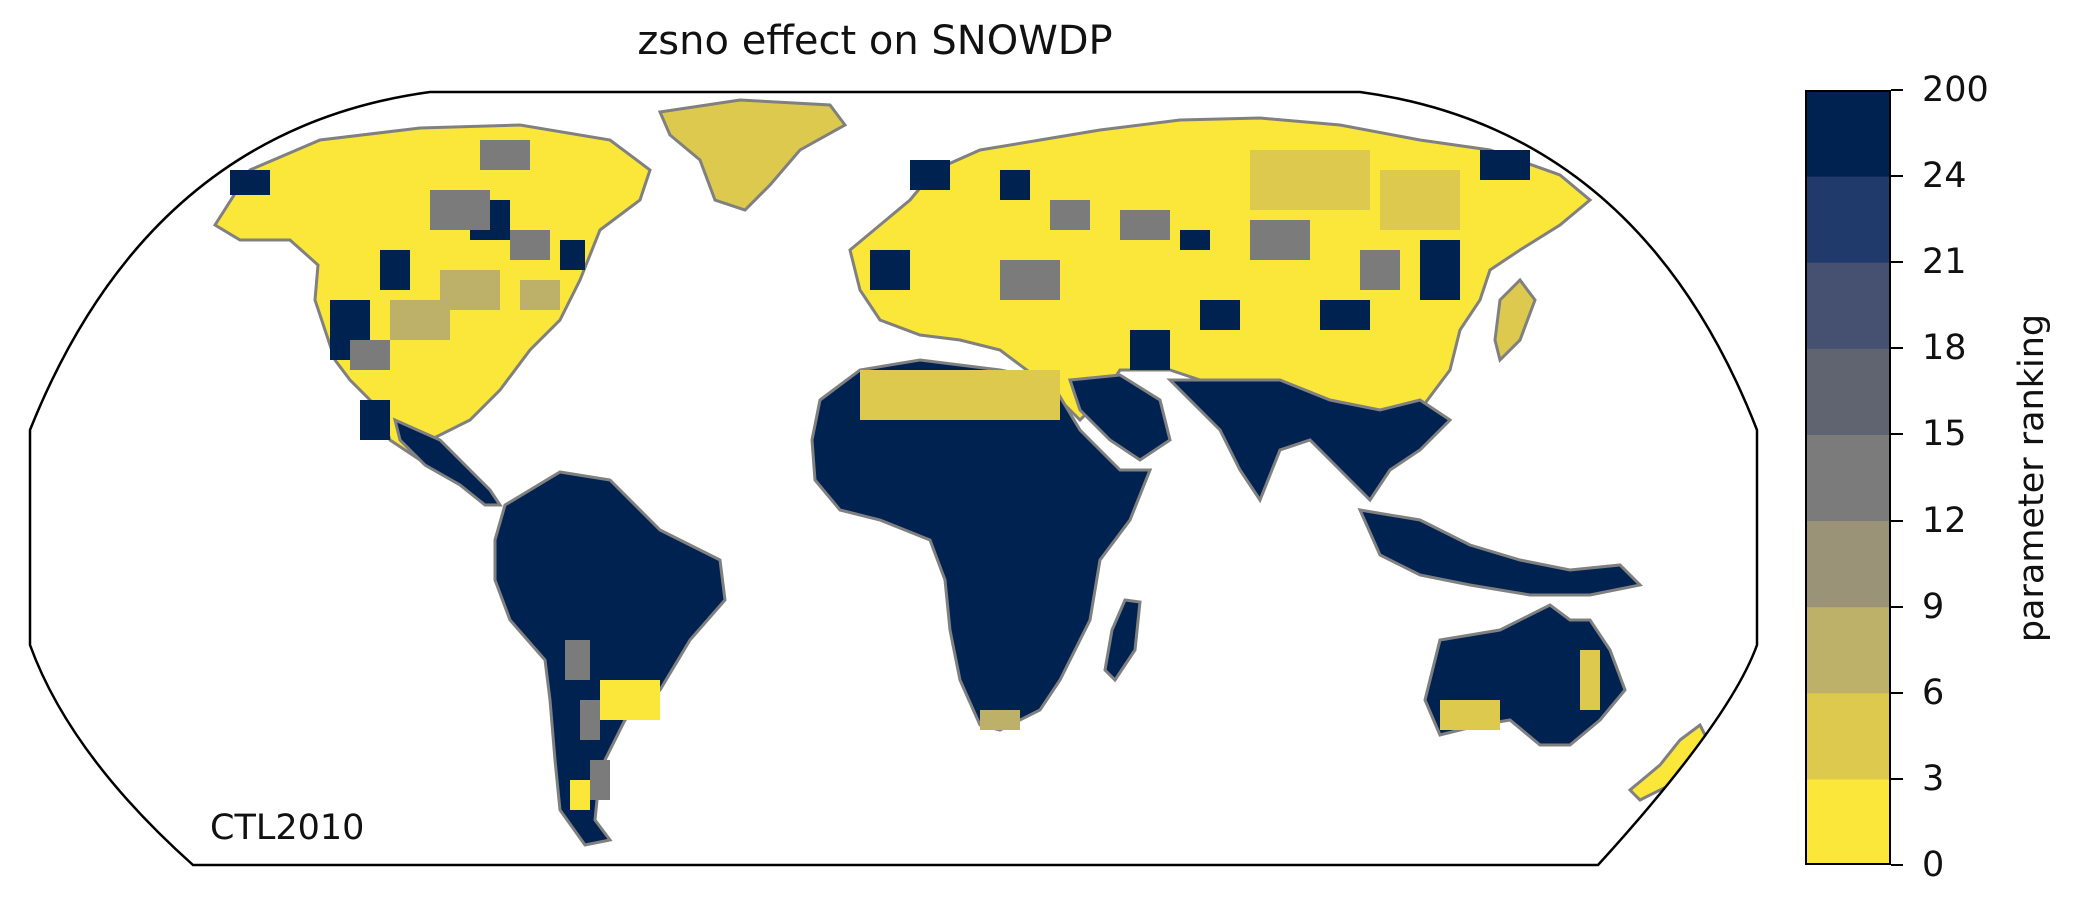 The image size is (2085, 918). Describe the element at coordinates (1944, 176) in the screenshot. I see `colorbar-tick-label: 24` at that location.